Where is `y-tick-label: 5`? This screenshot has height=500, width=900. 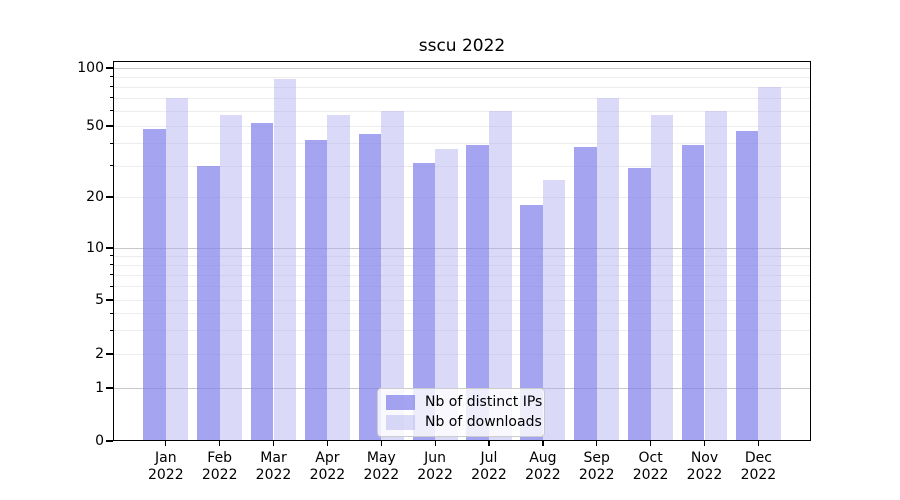
y-tick-label: 5 is located at coordinates (99, 300).